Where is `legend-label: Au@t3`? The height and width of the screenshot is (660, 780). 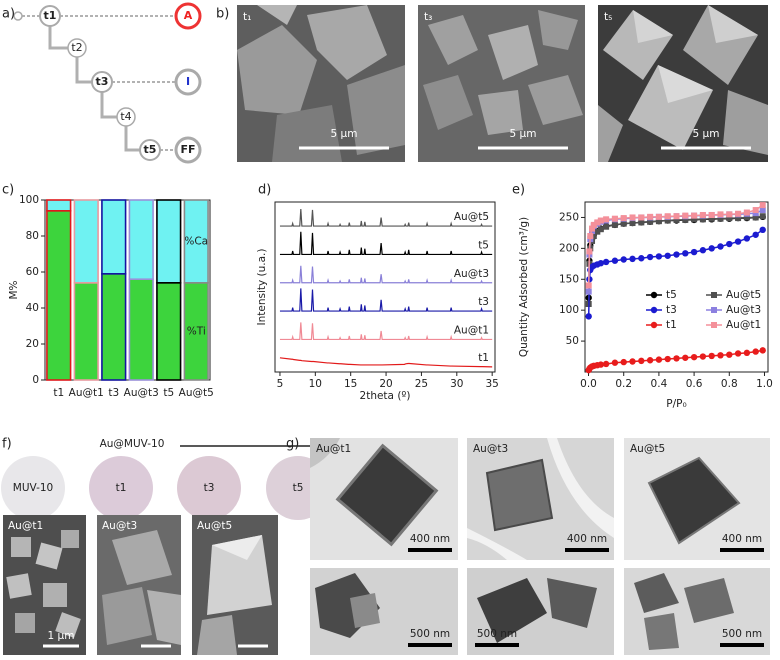
legend-label: Au@t3 is located at coordinates (743, 310).